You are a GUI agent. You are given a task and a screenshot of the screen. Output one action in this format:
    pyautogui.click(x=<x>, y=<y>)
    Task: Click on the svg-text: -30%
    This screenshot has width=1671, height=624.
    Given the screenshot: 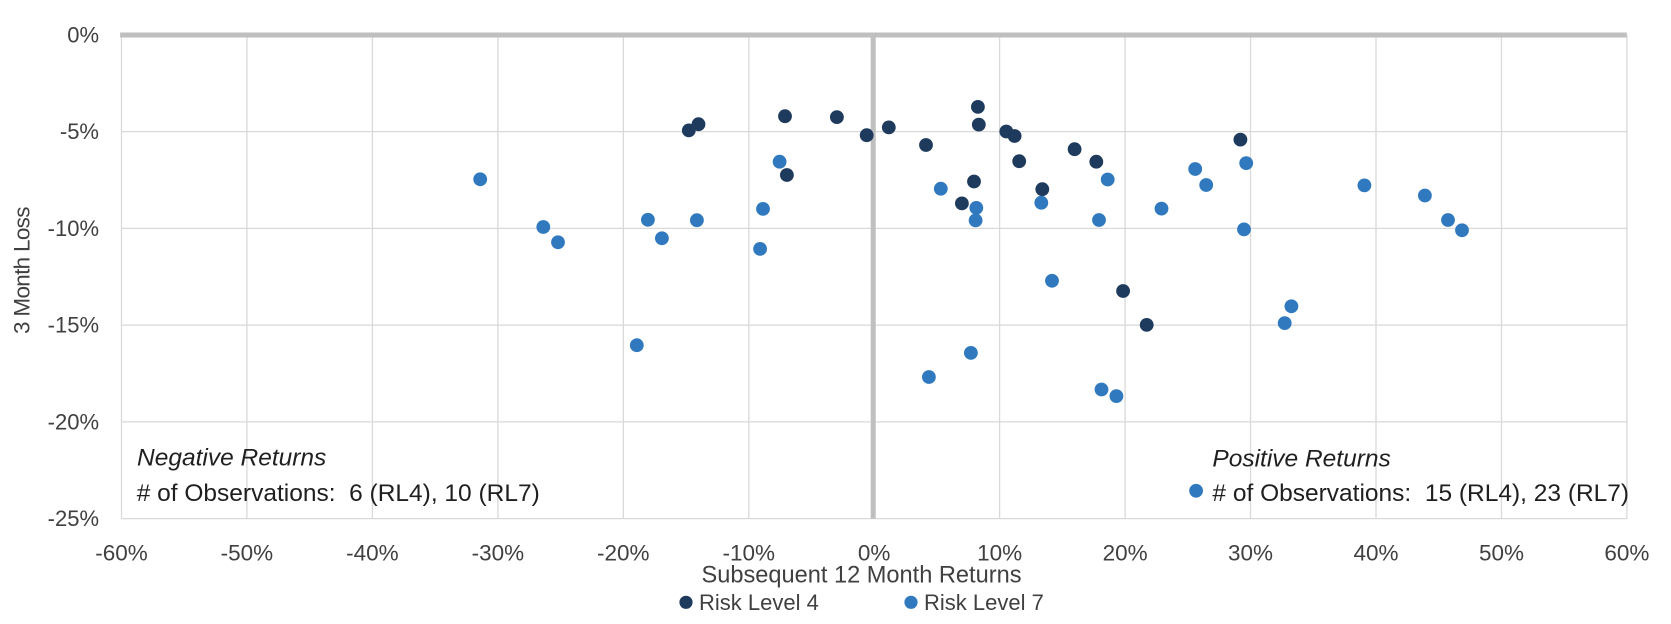 What is the action you would take?
    pyautogui.click(x=498, y=552)
    